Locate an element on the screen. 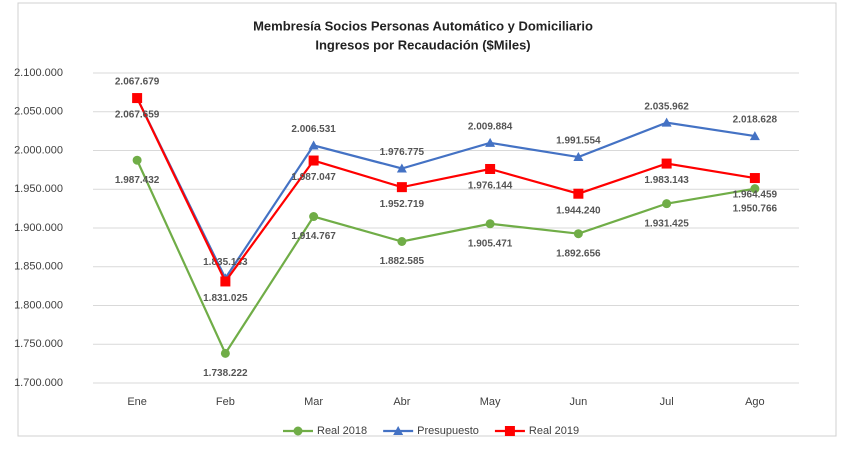 This screenshot has width=843, height=449. data-label: 1.738.222 is located at coordinates (225, 373).